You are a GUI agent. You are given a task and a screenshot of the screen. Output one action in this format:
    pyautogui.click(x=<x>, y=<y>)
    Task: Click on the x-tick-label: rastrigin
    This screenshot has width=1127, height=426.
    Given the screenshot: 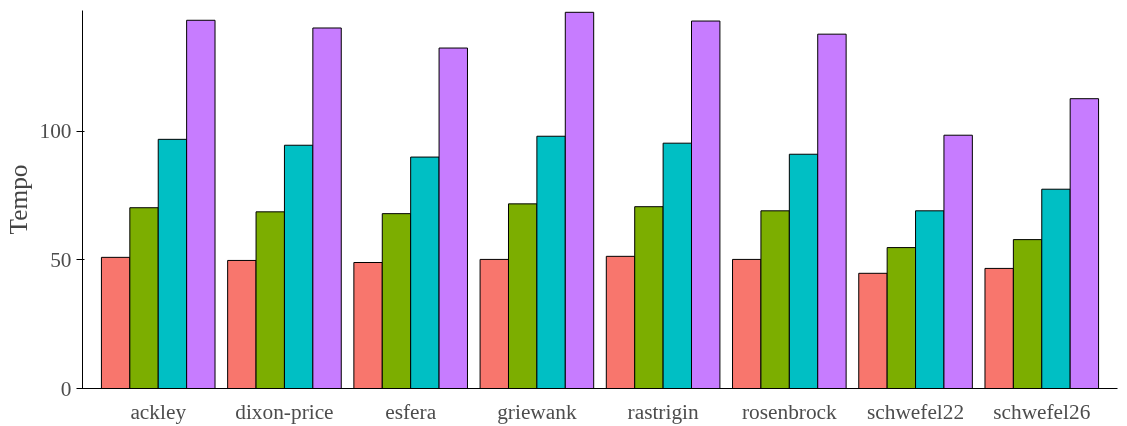 What is the action you would take?
    pyautogui.click(x=663, y=411)
    